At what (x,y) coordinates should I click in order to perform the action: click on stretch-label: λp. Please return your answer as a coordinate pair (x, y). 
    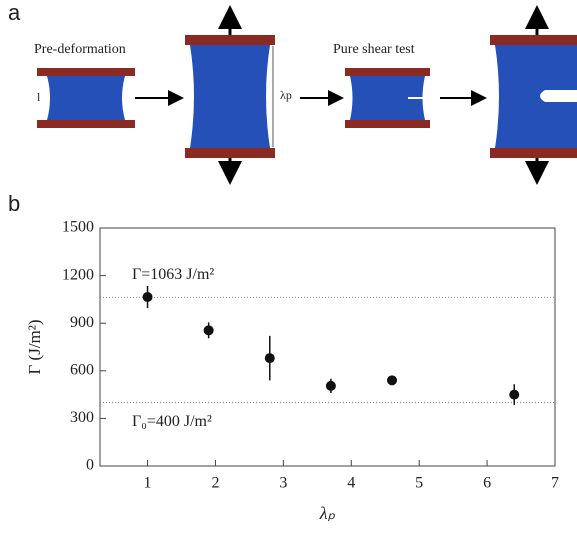
    Looking at the image, I should click on (286, 95).